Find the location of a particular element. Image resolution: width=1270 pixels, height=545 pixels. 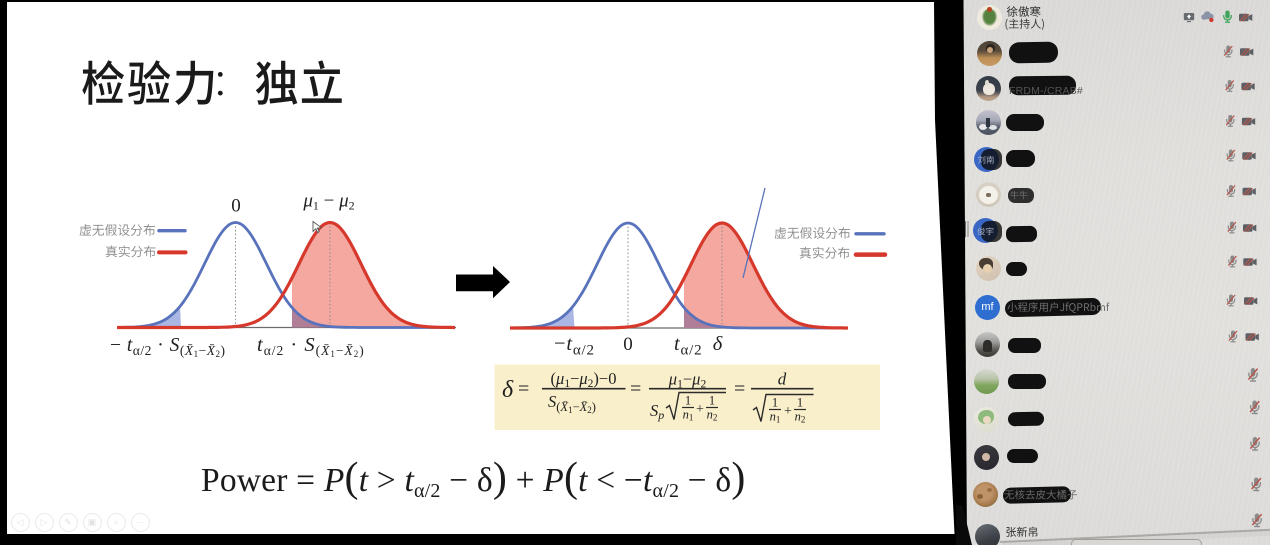

svg-text: tα/2 · S(X̄1−X̄2) is located at coordinates (311, 346).